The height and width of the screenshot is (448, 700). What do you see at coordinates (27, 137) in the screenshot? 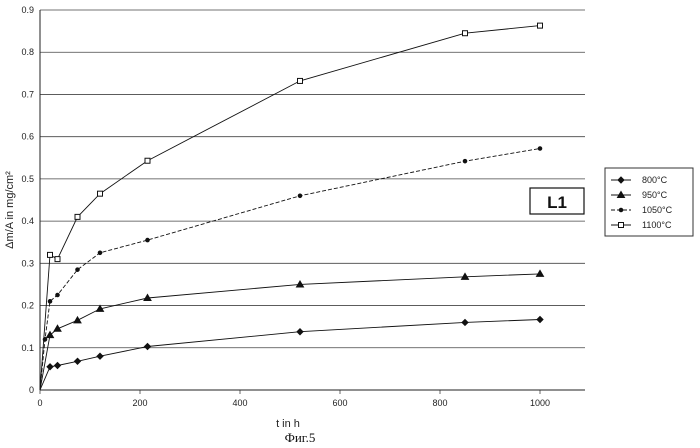
I see `y-tick-label: 0.6` at bounding box center [27, 137].